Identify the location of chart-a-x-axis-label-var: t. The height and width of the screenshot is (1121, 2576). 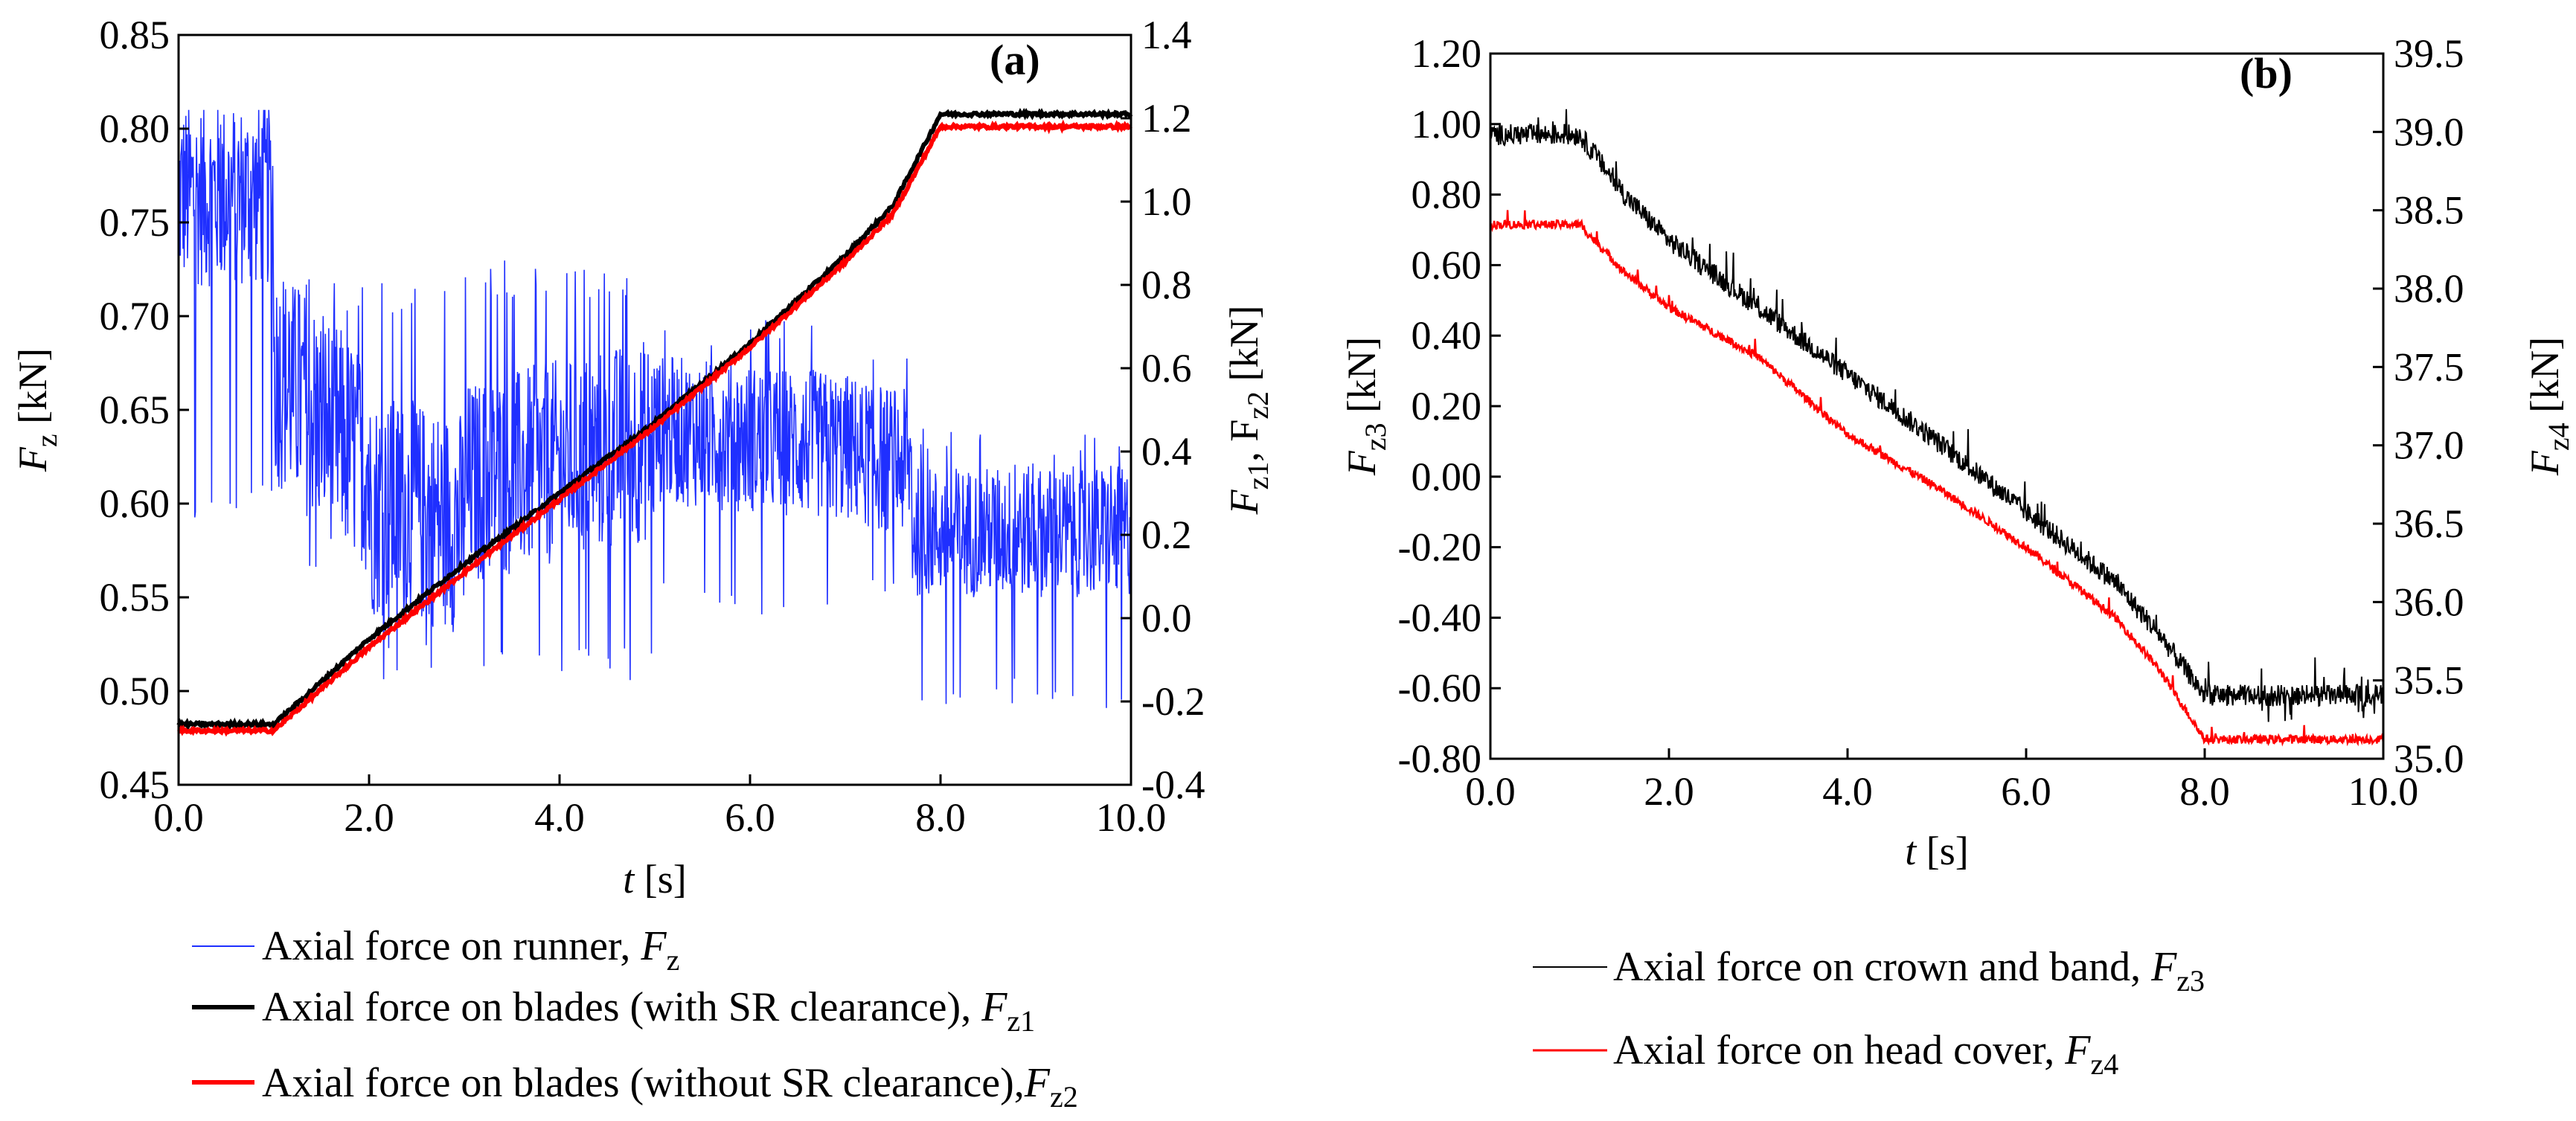
(629, 880).